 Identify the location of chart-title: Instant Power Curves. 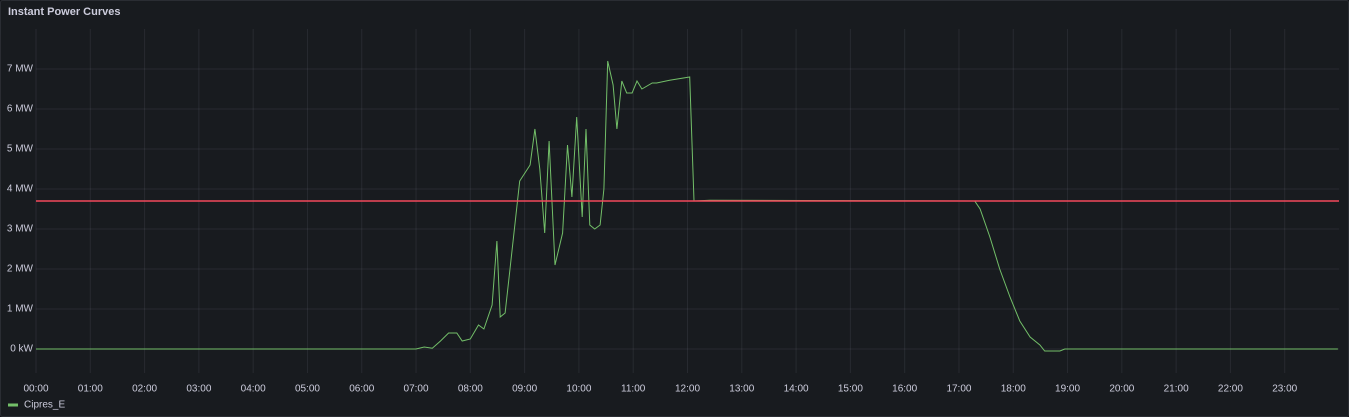
(64, 12).